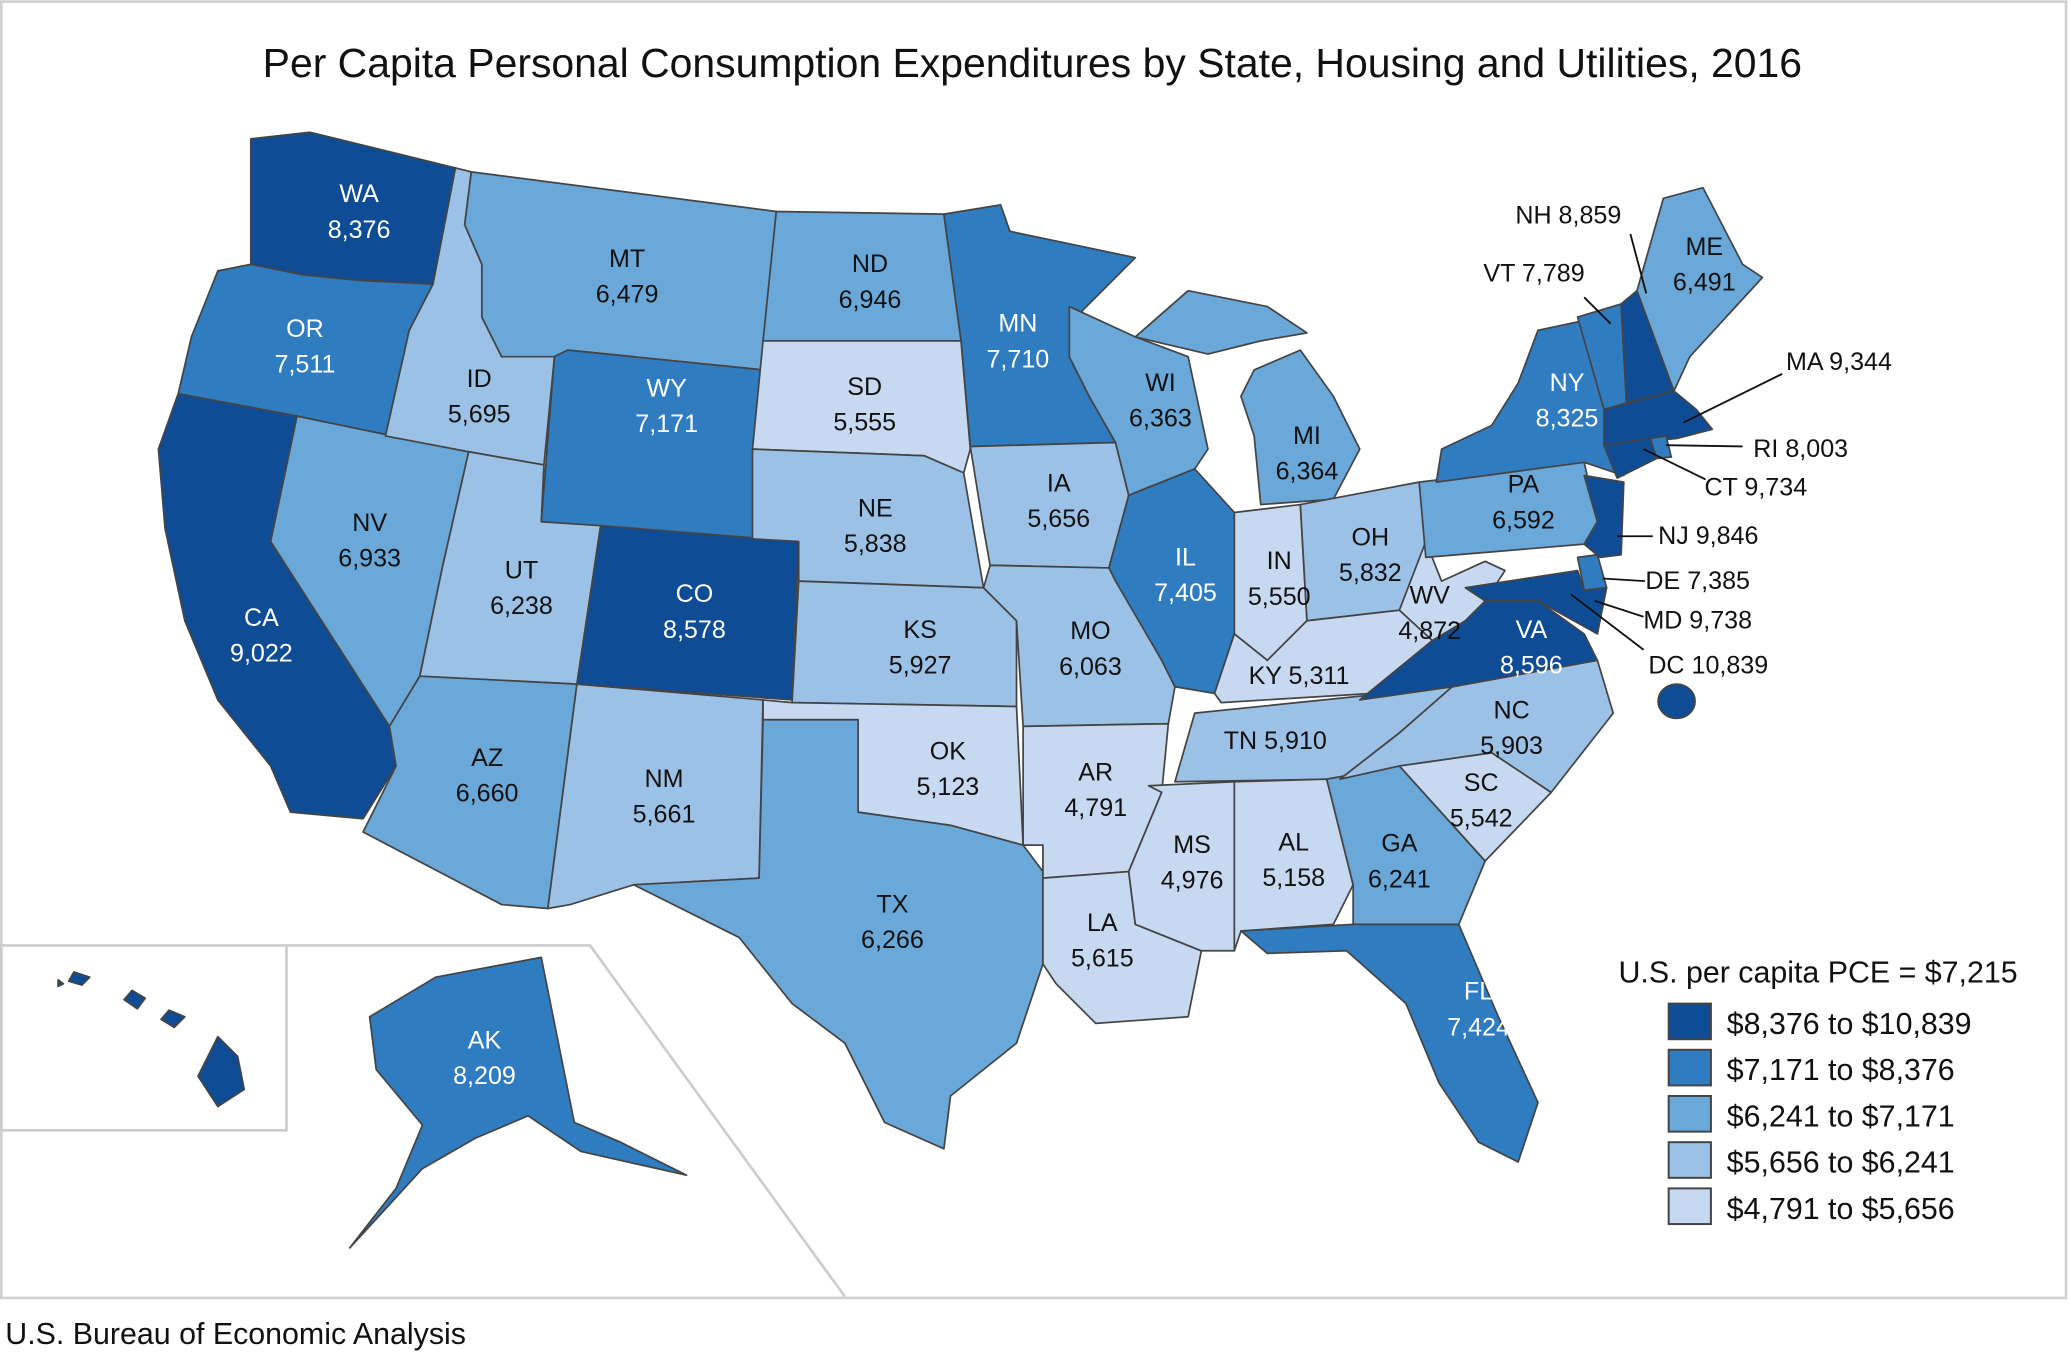  Describe the element at coordinates (1704, 283) in the screenshot. I see `state-value-label: 6,491` at that location.